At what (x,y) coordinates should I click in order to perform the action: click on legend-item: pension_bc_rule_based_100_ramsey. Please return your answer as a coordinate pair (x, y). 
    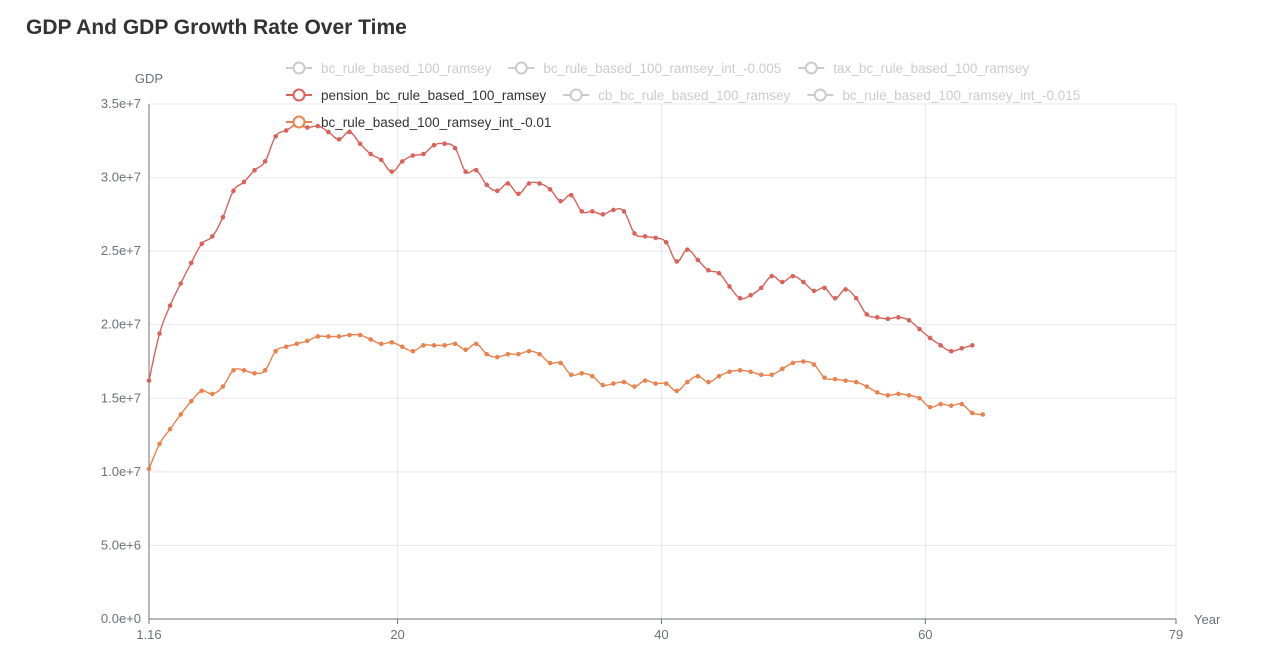
    Looking at the image, I should click on (416, 95).